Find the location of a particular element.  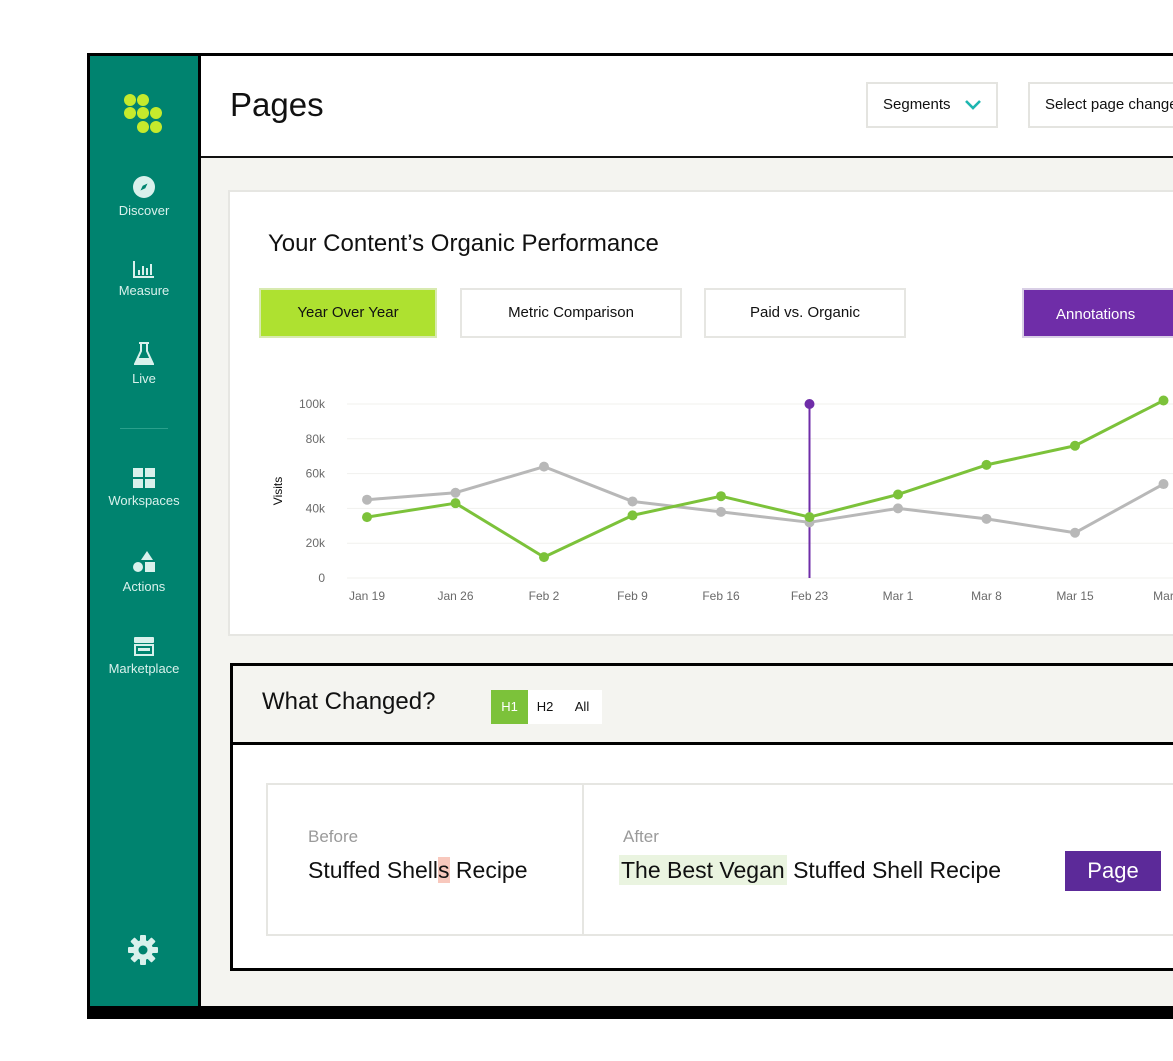

x-tick-label: Mar 15 is located at coordinates (1075, 596).